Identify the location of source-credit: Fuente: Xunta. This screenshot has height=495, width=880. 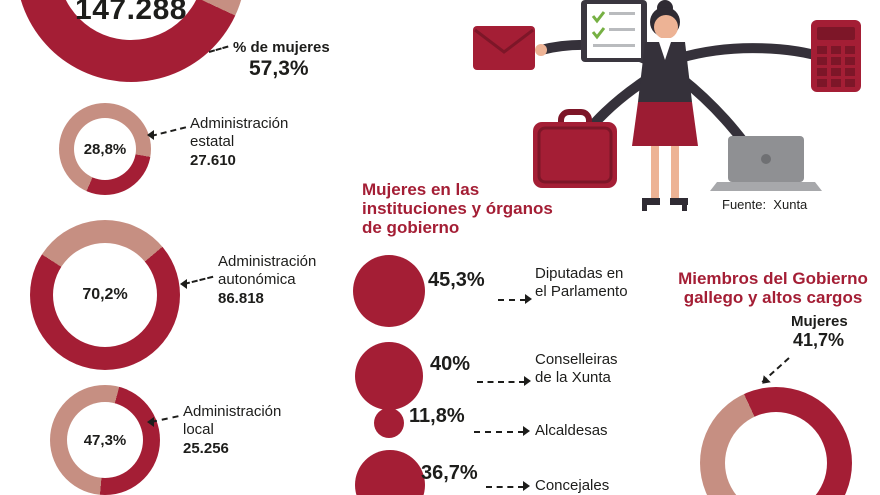
(765, 204).